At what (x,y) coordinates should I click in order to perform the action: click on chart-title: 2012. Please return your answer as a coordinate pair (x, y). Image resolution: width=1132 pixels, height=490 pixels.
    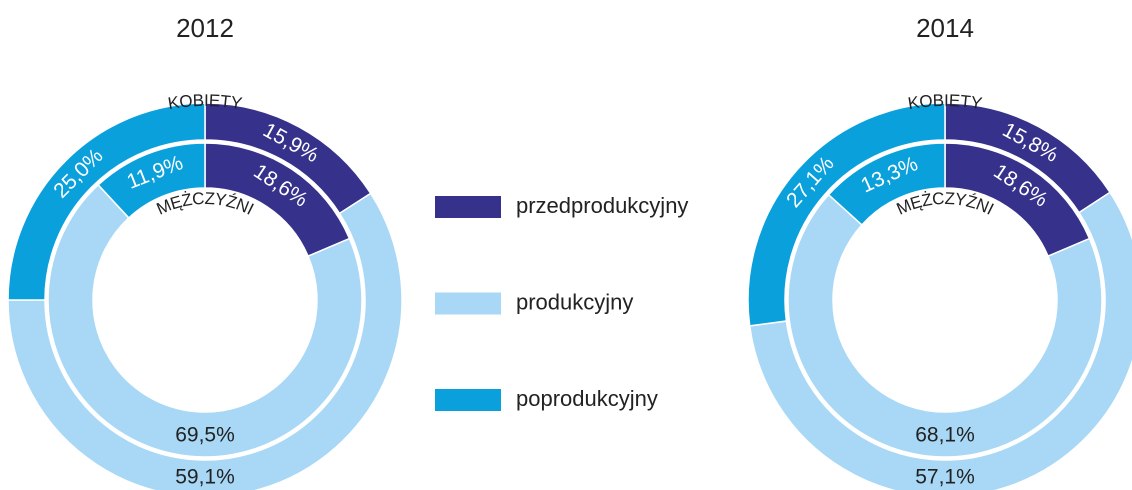
    Looking at the image, I should click on (205, 28).